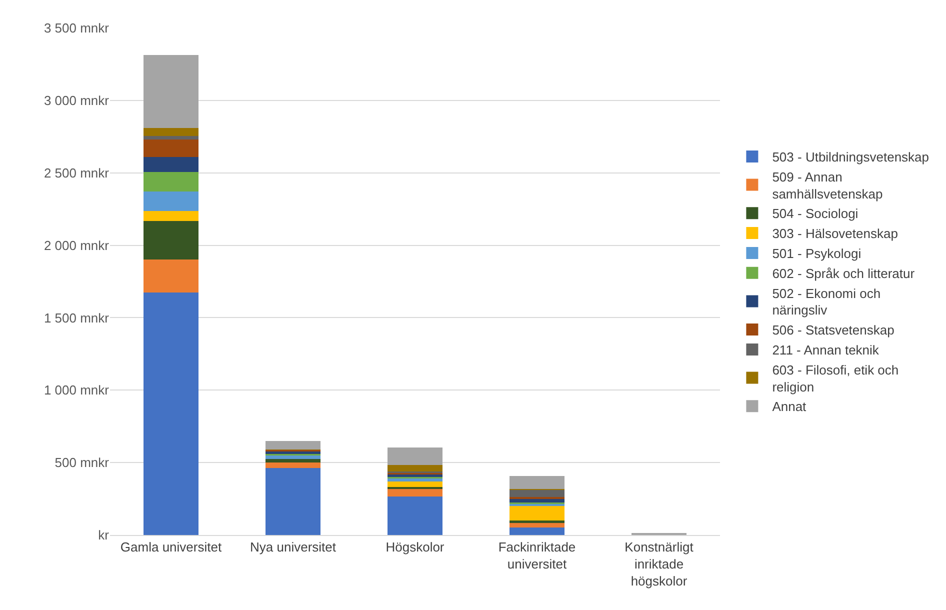  What do you see at coordinates (77, 390) in the screenshot?
I see `y-tick-label: 1 000 mnkr` at bounding box center [77, 390].